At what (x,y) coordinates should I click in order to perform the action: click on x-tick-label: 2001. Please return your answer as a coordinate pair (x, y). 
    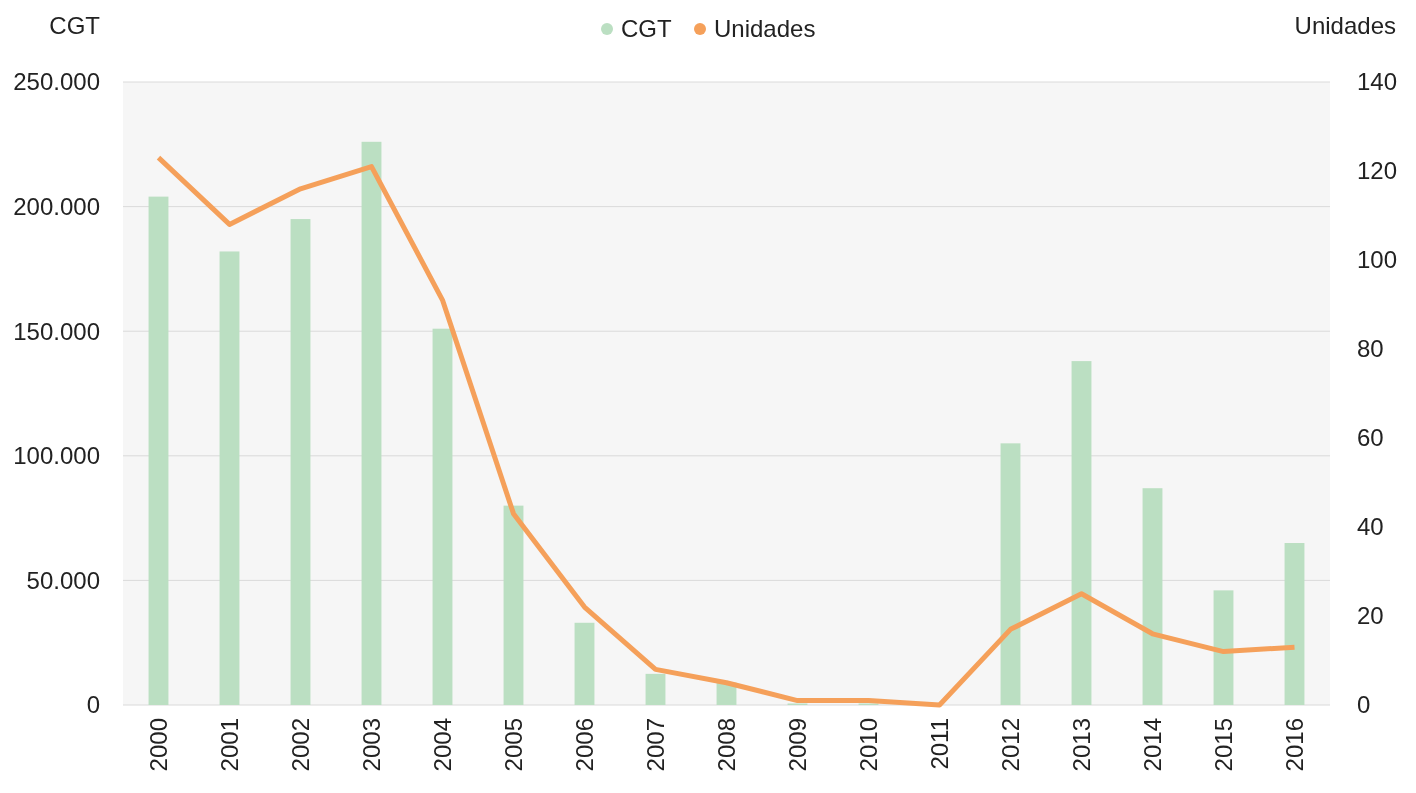
    Looking at the image, I should click on (229, 745).